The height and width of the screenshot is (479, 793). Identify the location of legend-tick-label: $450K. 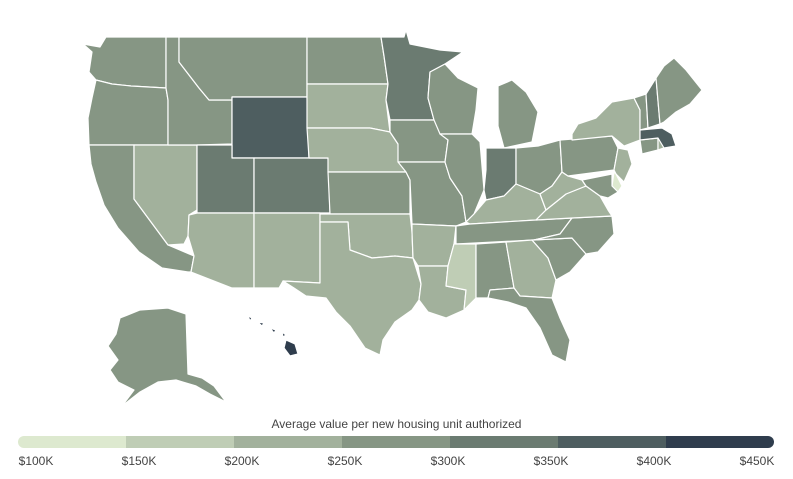
(757, 461).